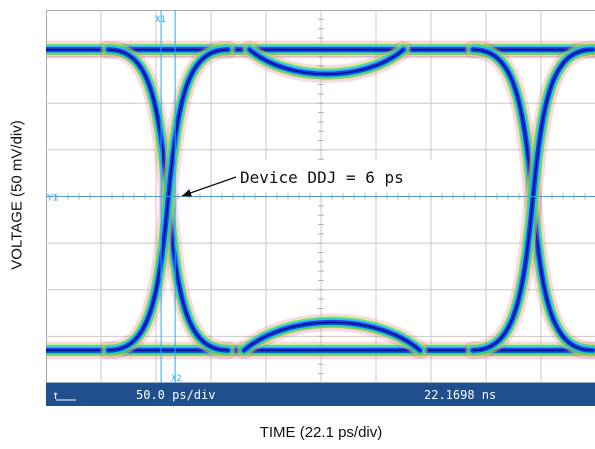 Image resolution: width=595 pixels, height=449 pixels. Describe the element at coordinates (175, 395) in the screenshot. I see `status-timebase: 50.0 ps/div` at that location.